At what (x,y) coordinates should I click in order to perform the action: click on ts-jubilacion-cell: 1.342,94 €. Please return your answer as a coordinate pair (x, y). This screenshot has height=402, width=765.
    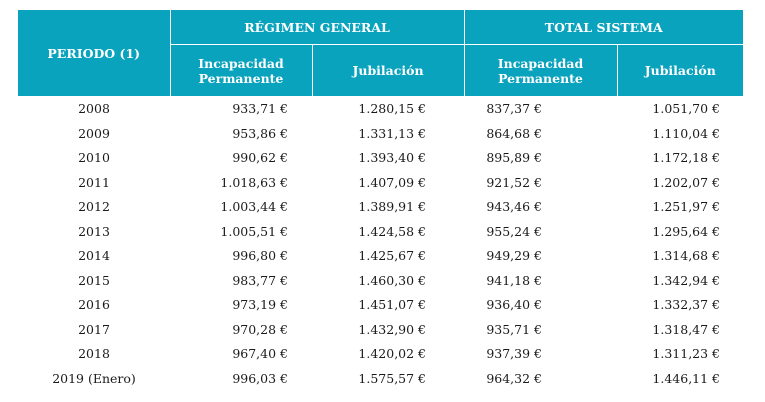
    Looking at the image, I should click on (686, 280).